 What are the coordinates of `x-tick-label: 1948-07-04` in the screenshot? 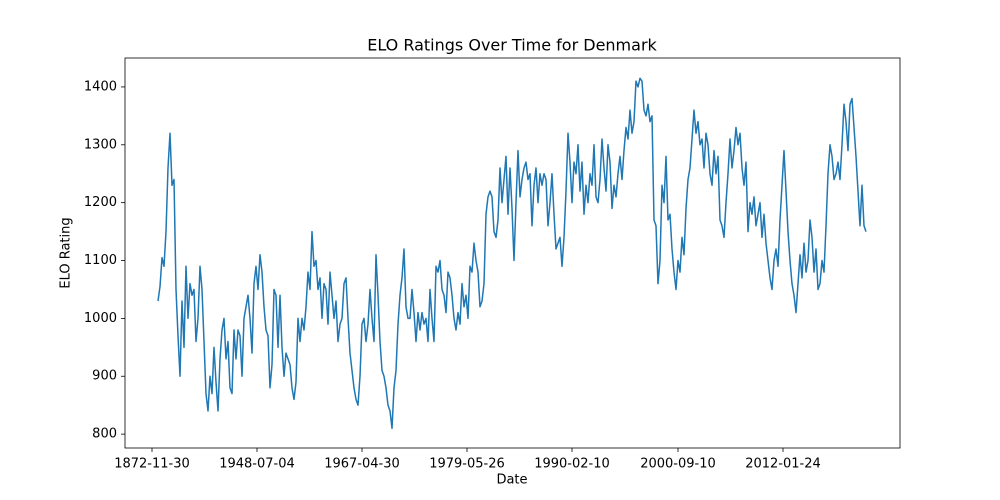 It's located at (257, 464).